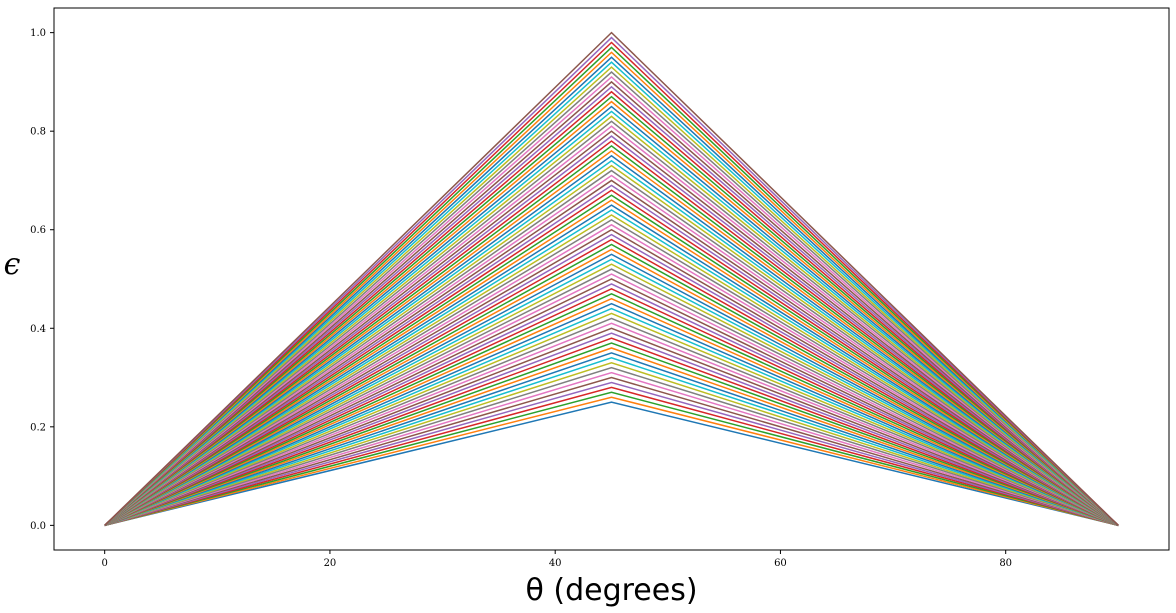 The width and height of the screenshot is (1176, 613). I want to click on x-tick-label: 0, so click(104, 563).